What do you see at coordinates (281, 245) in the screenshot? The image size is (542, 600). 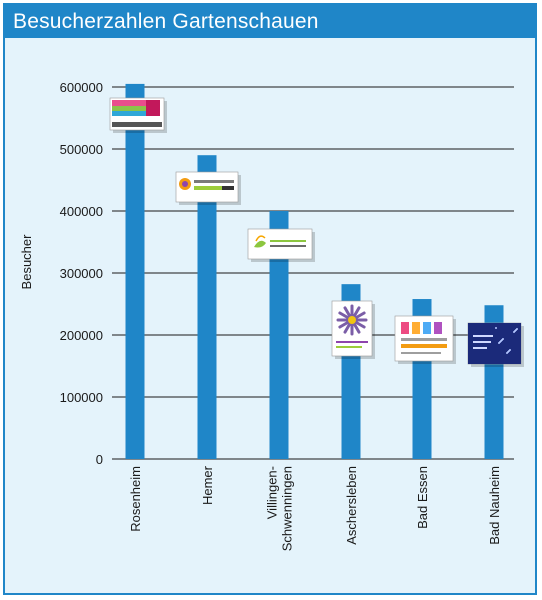 I see `villingen-logo-icon` at bounding box center [281, 245].